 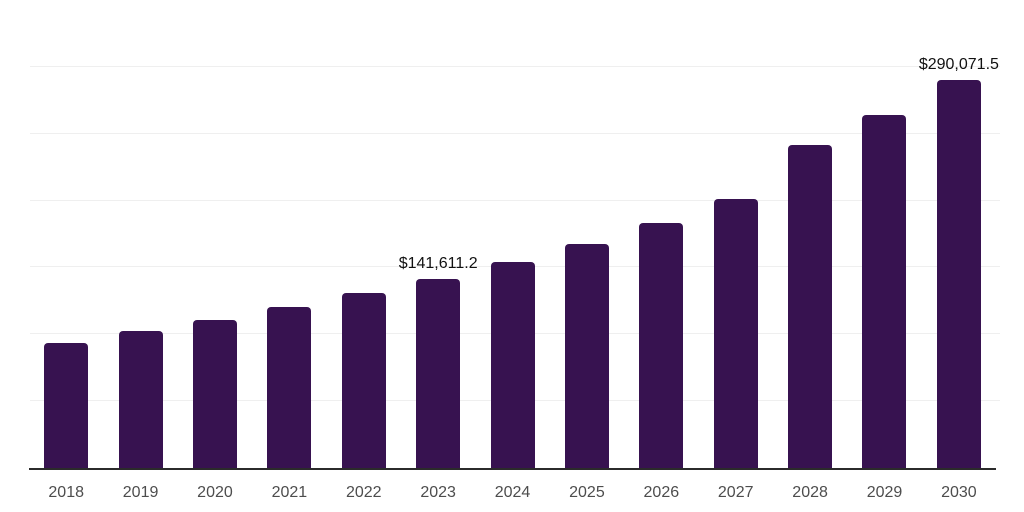 I want to click on x-axis-label-slot: 2026, so click(x=661, y=493).